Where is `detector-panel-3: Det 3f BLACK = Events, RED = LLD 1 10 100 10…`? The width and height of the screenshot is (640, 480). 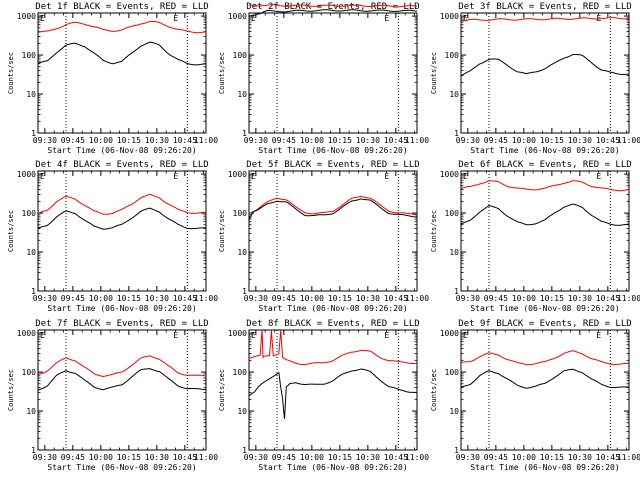 detector-panel-3: Det 3f BLACK = Events, RED = LLD 1 10 100 10… is located at coordinates (535, 78).